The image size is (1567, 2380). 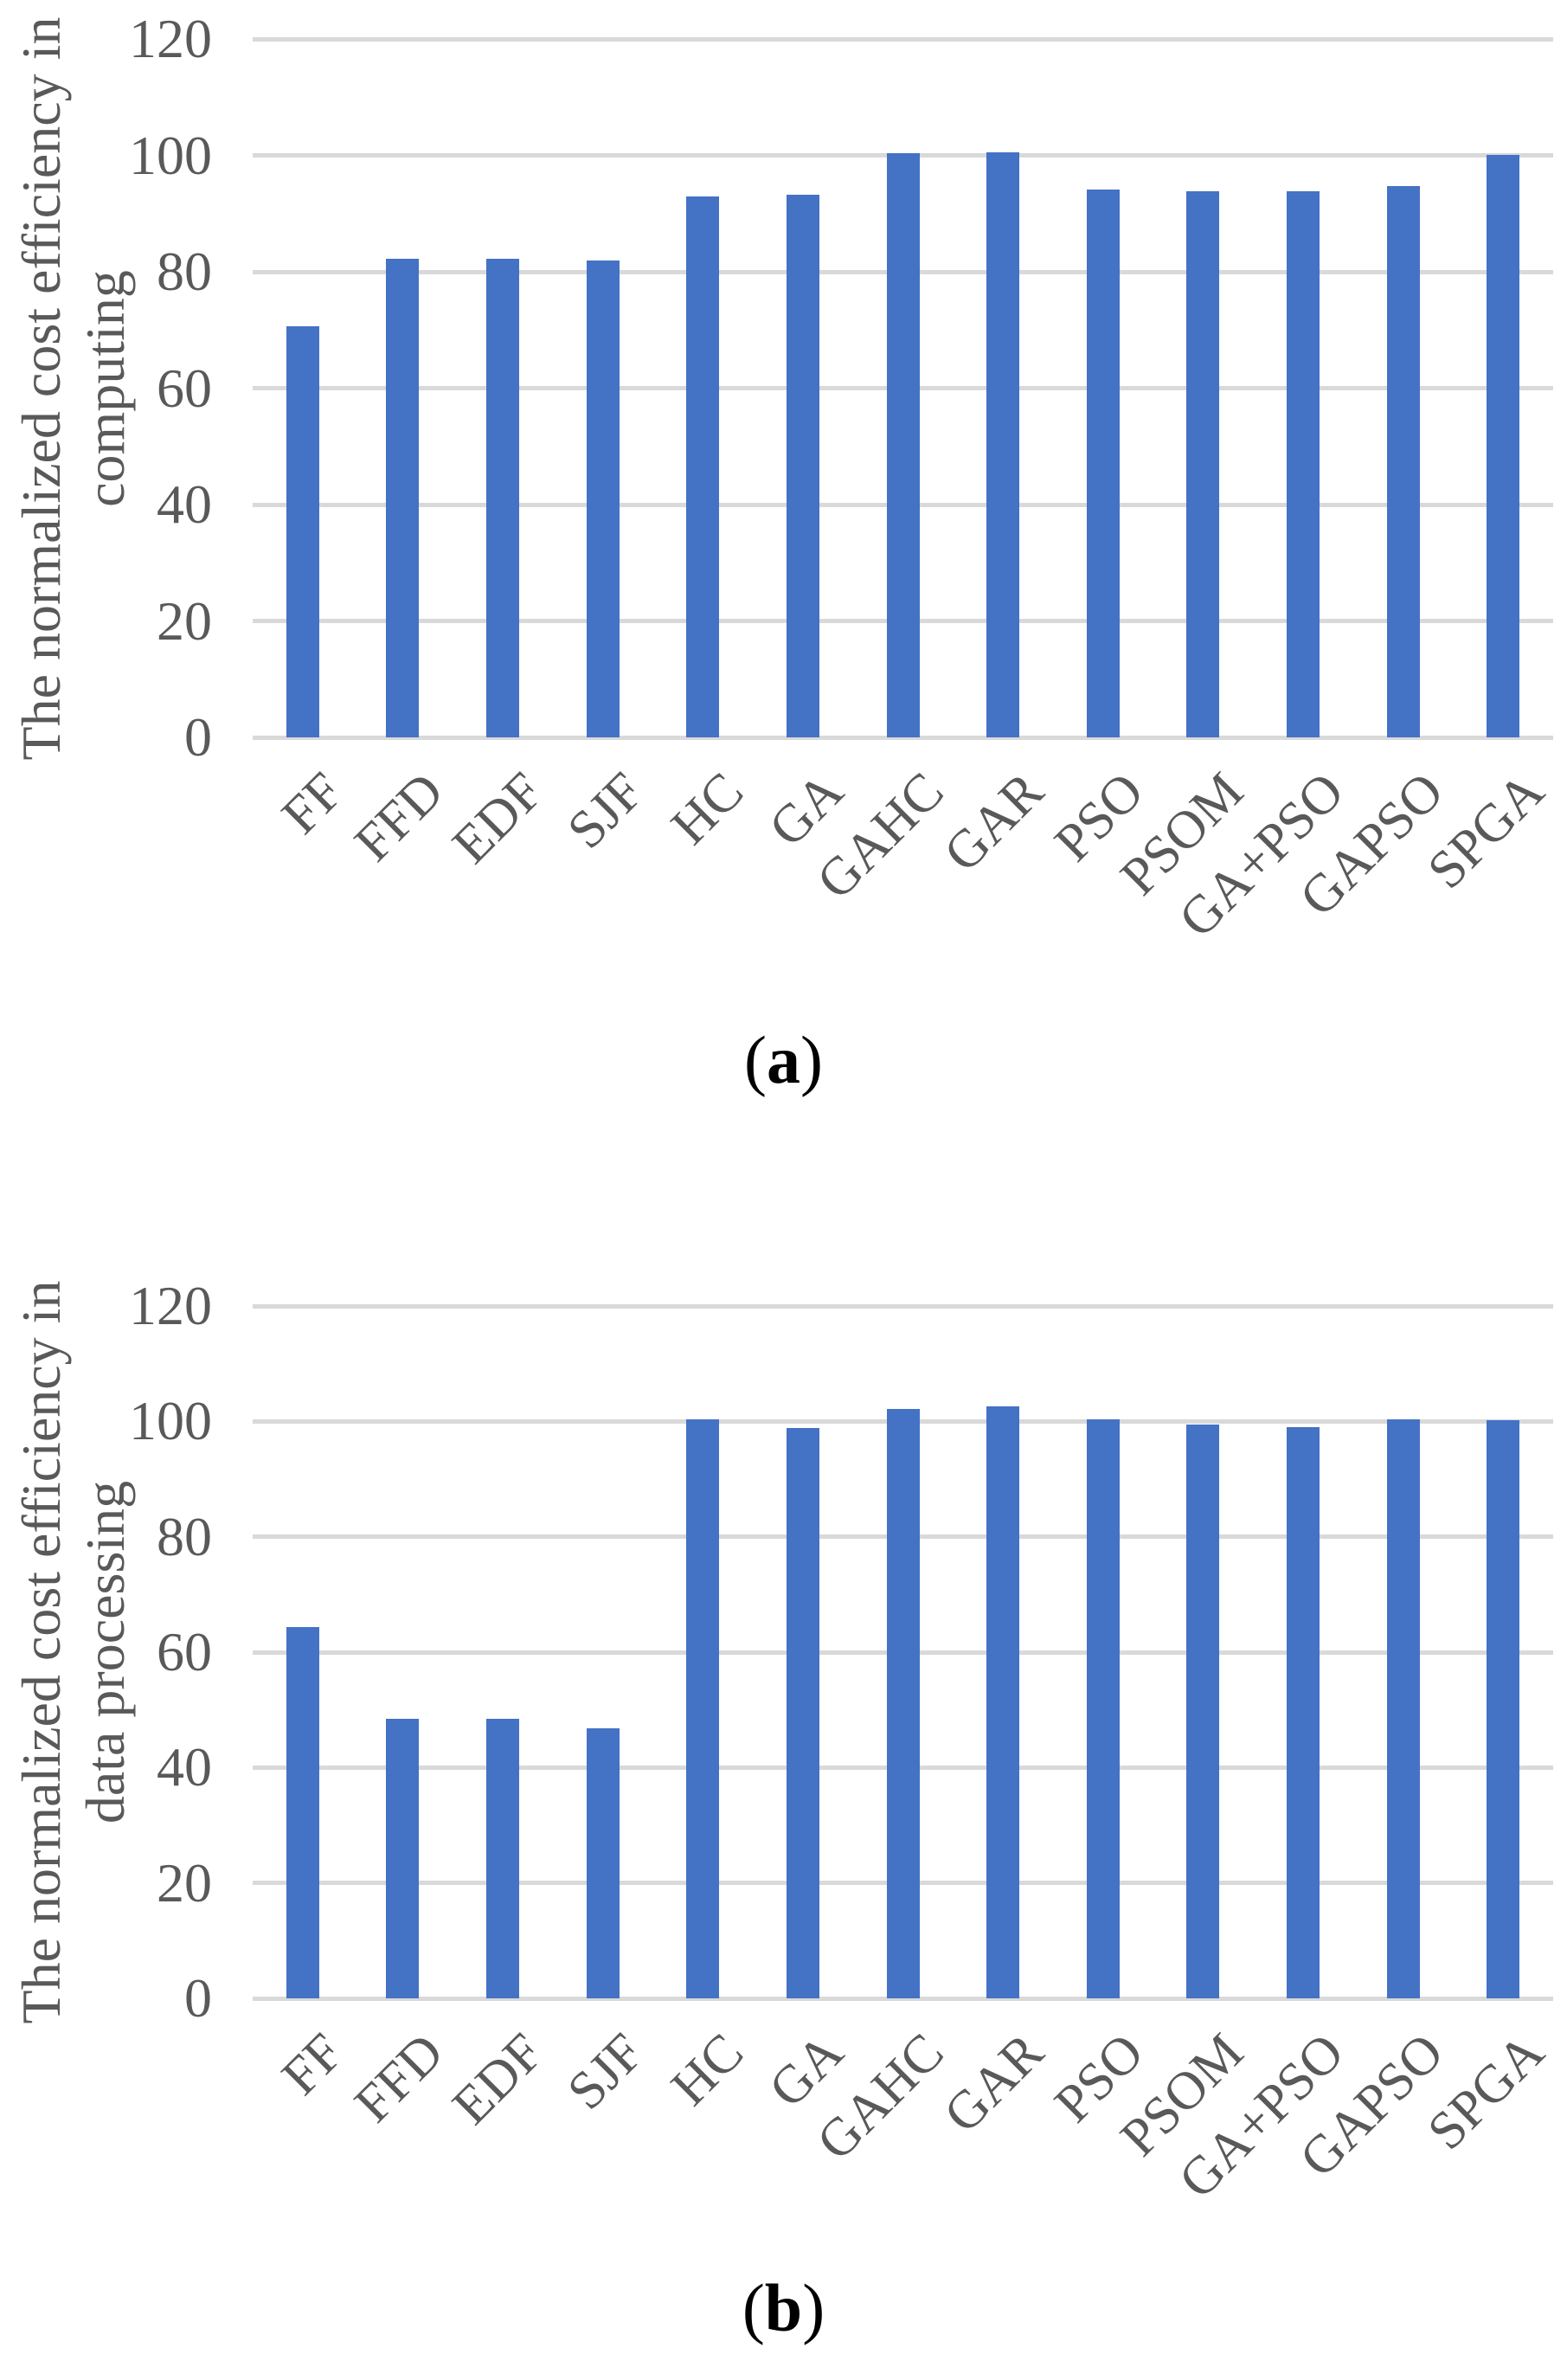 I want to click on y-tick-label-a-80: 80, so click(x=184, y=271).